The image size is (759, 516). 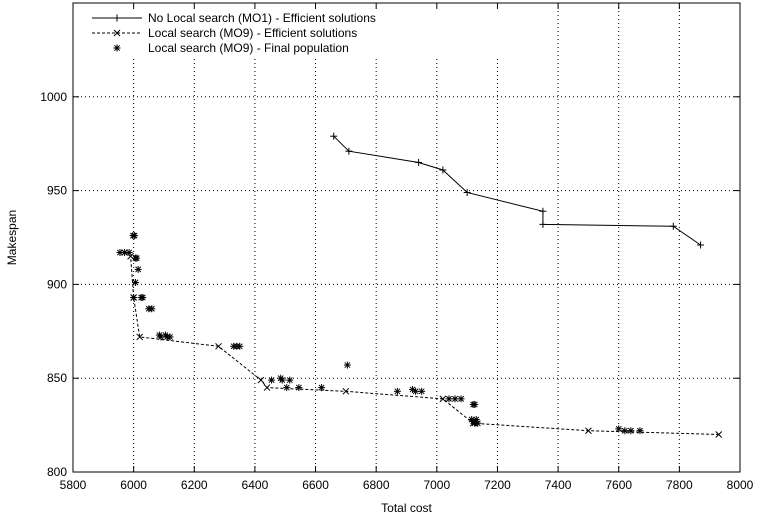 I want to click on y-axis-label: Makespan, so click(x=12, y=237).